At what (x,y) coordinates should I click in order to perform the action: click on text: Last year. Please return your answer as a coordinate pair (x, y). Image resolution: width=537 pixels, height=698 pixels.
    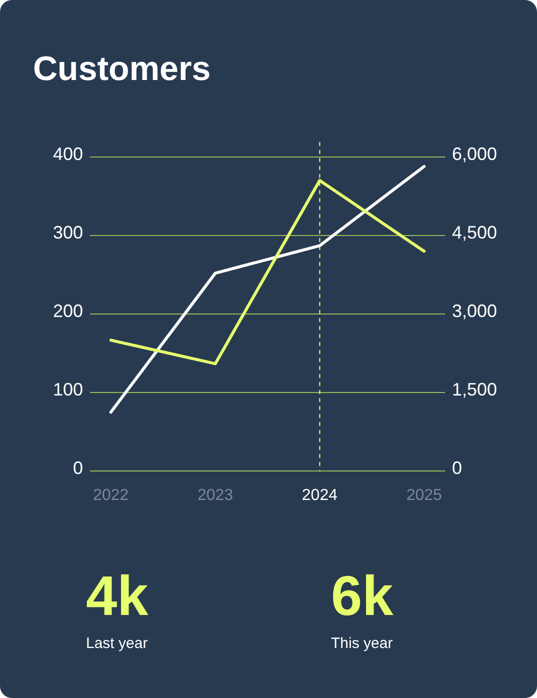
    Looking at the image, I should click on (117, 643).